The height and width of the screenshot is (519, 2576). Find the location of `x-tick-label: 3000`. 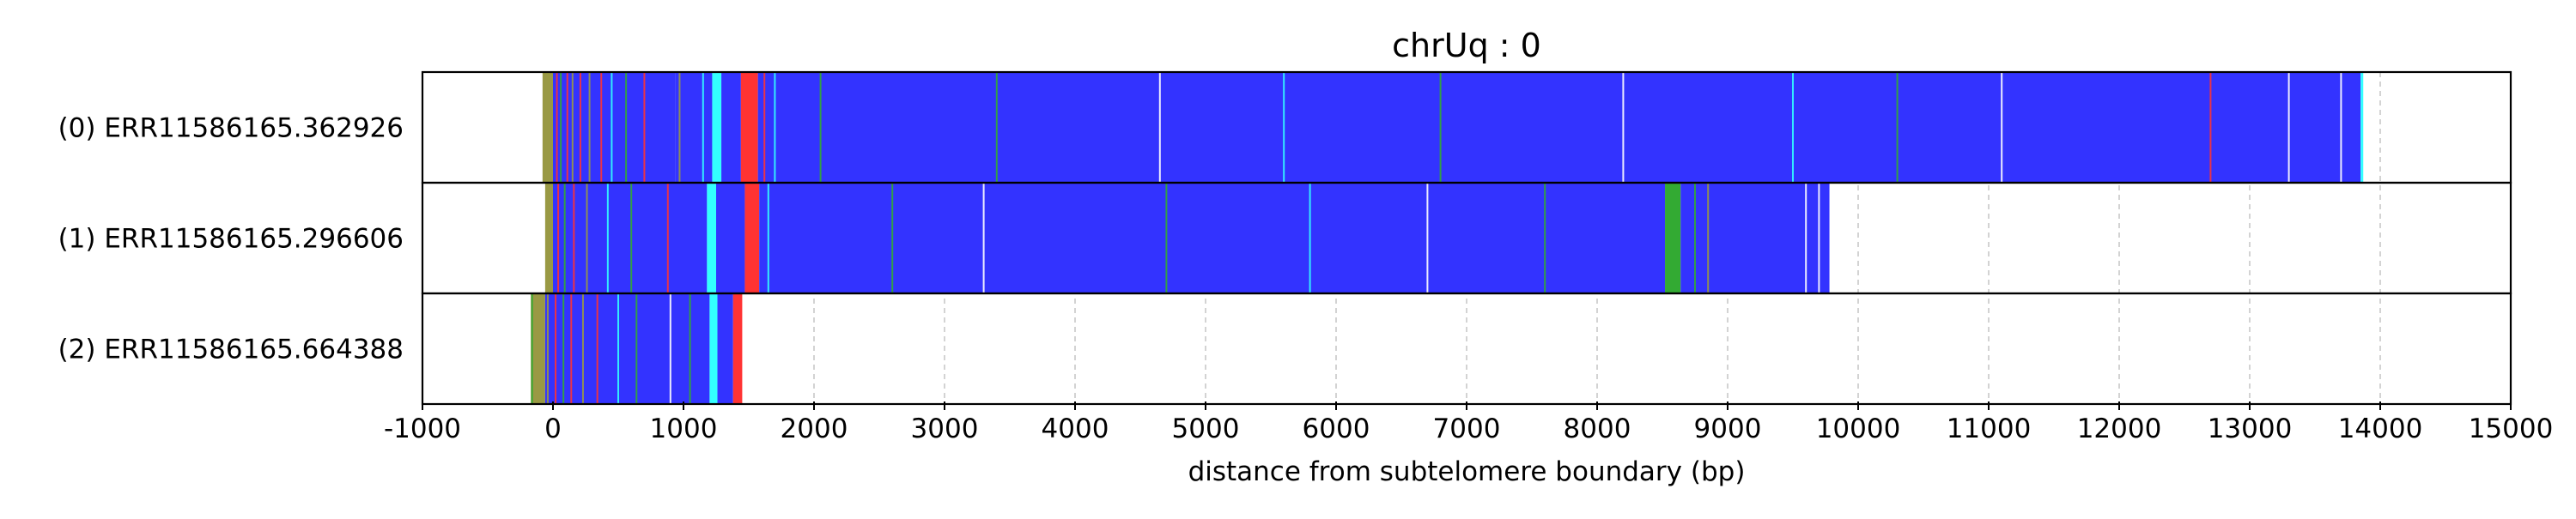

x-tick-label: 3000 is located at coordinates (945, 428).